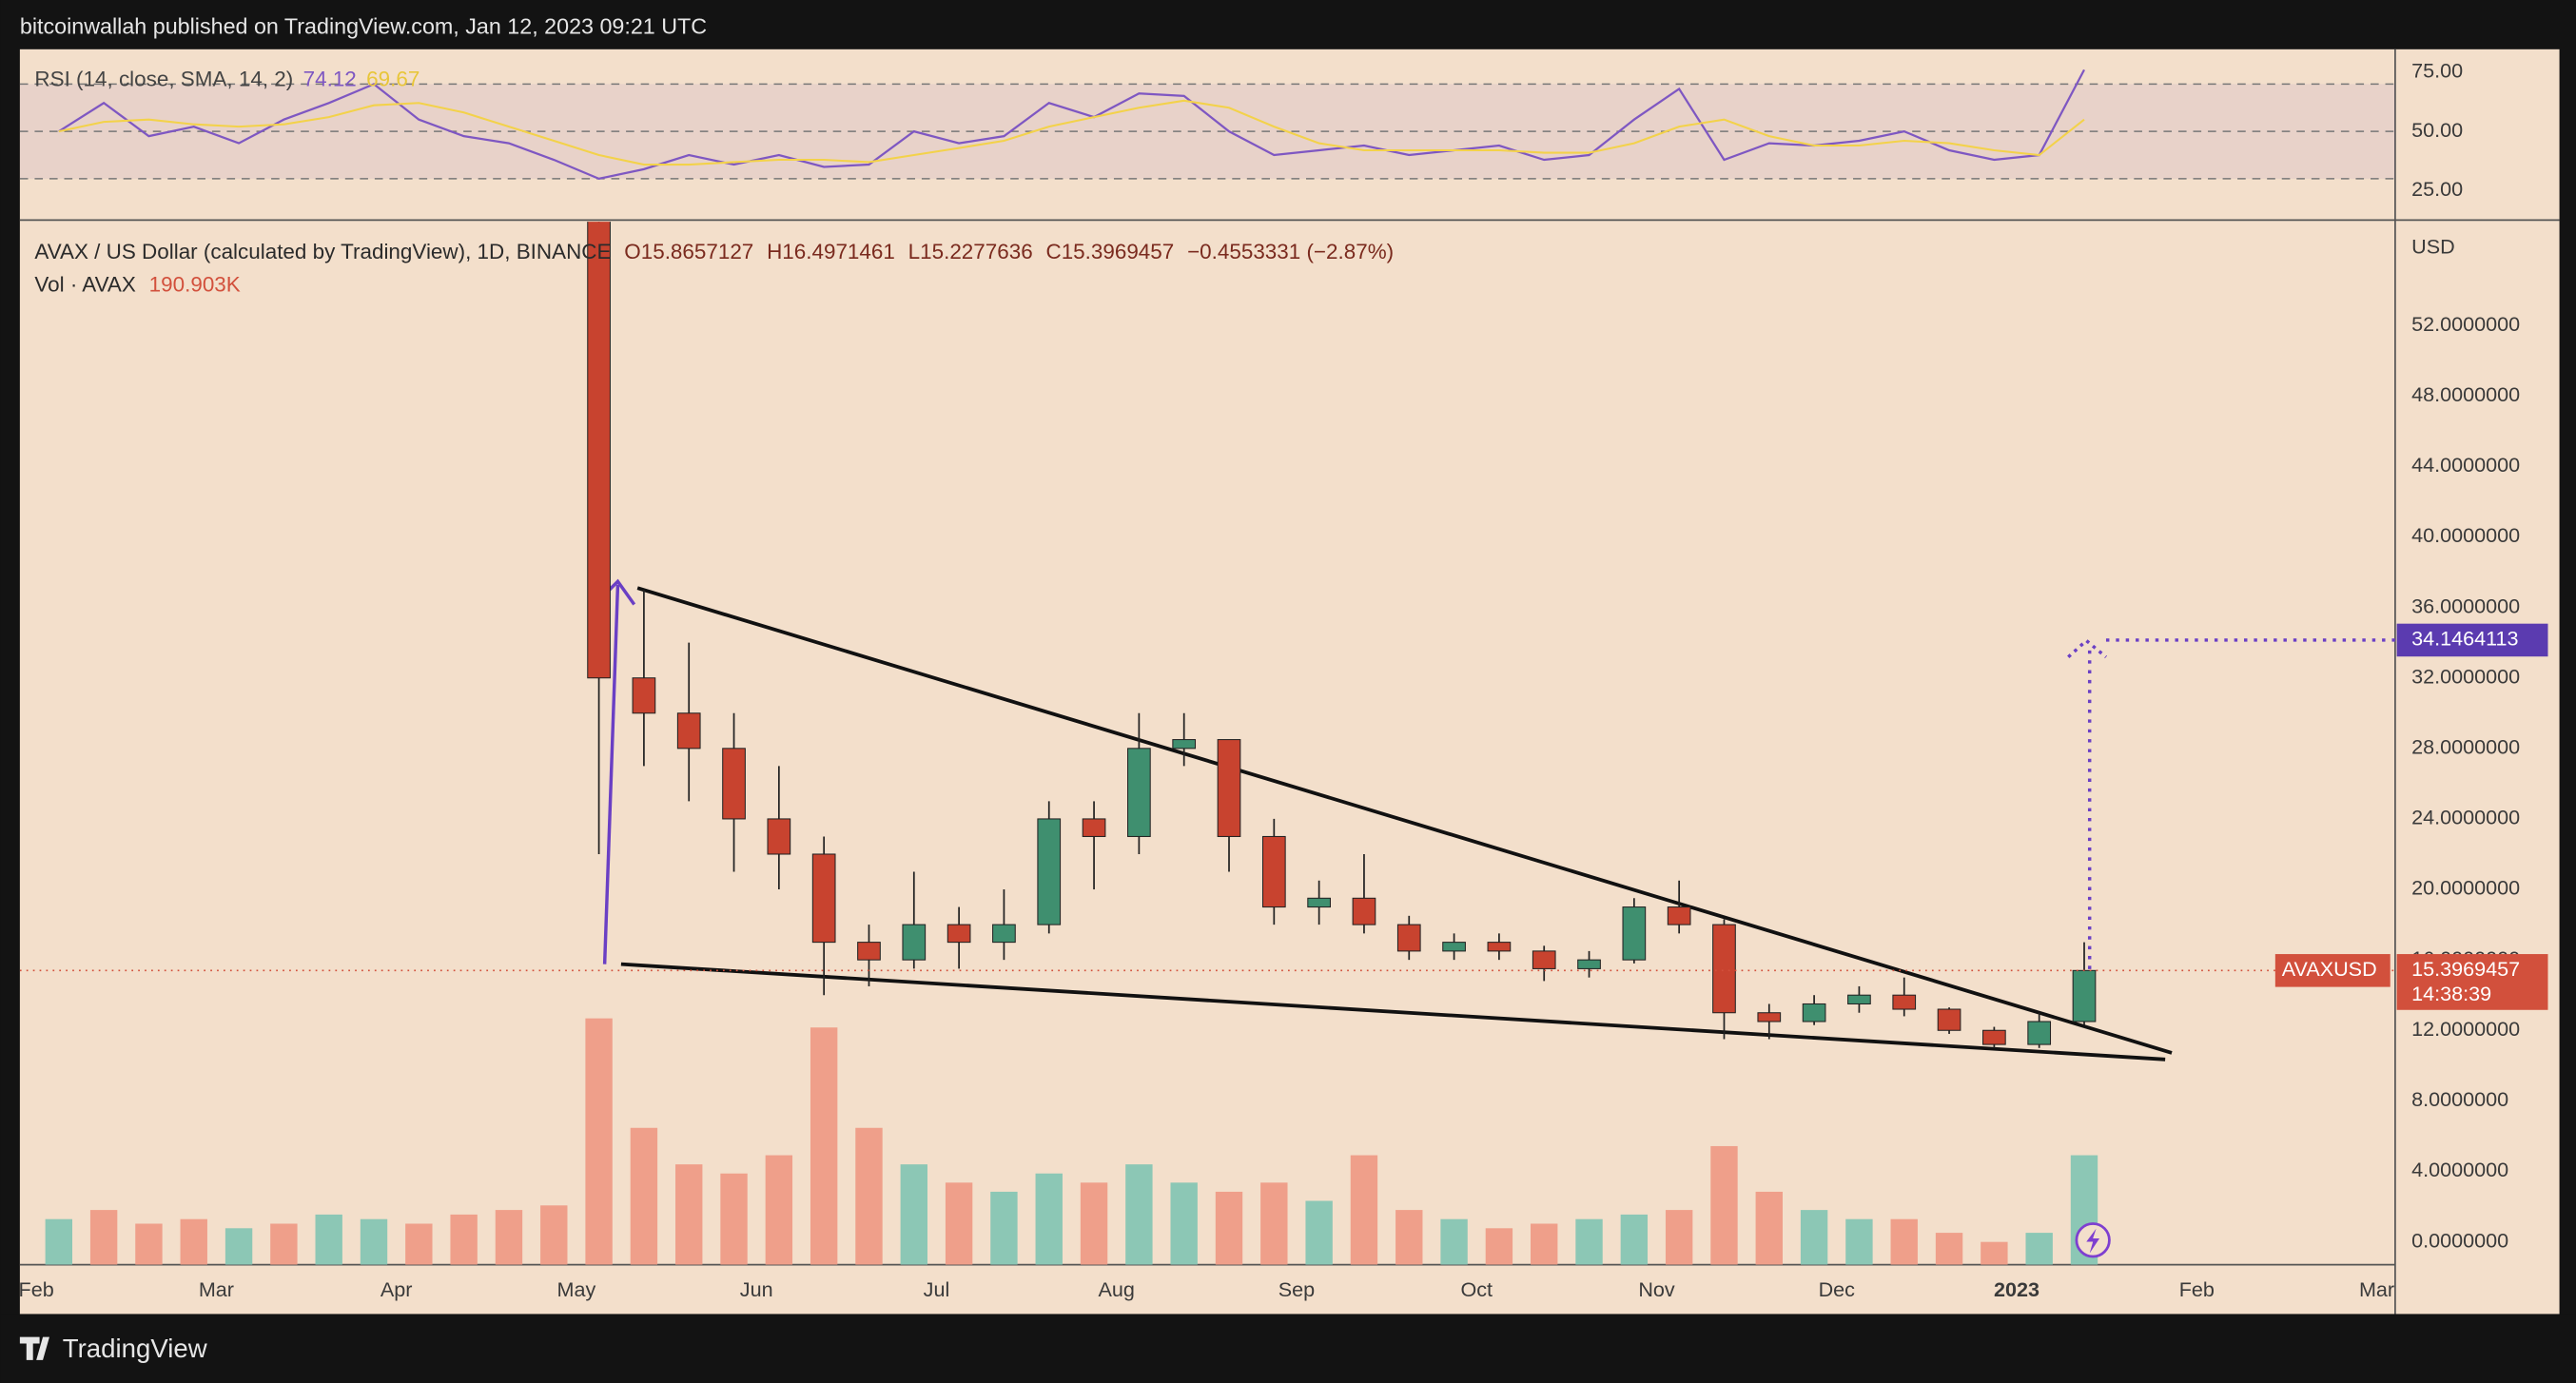 The width and height of the screenshot is (2576, 1383). Describe the element at coordinates (2437, 189) in the screenshot. I see `rsi-tick-label: 25.00` at that location.